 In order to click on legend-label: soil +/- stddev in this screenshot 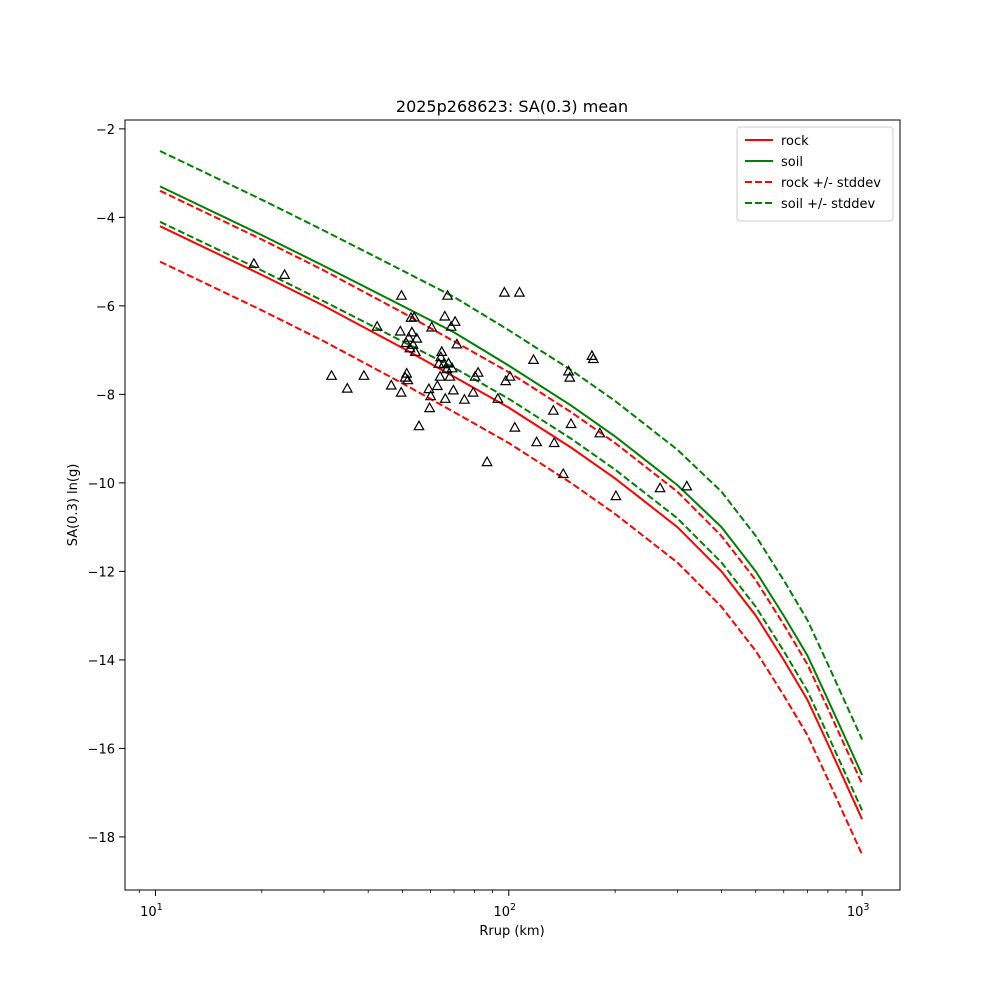, I will do `click(828, 204)`.